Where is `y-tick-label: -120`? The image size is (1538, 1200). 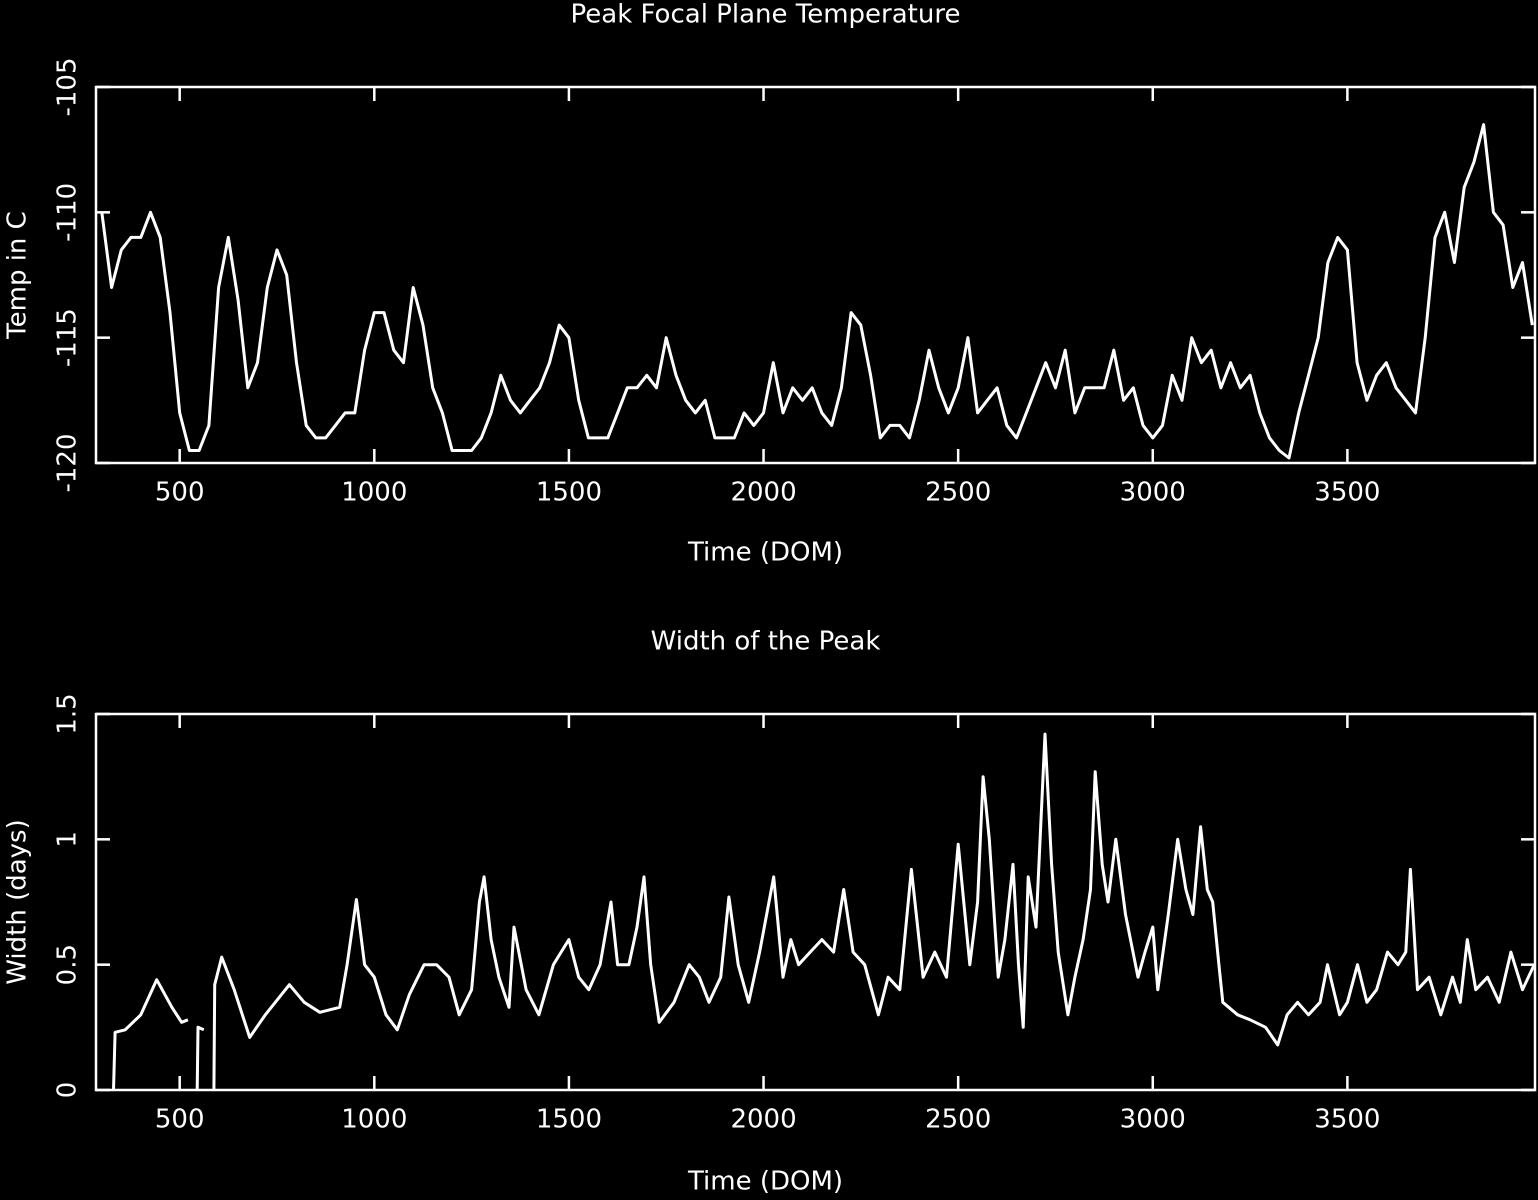
y-tick-label: -120 is located at coordinates (68, 462).